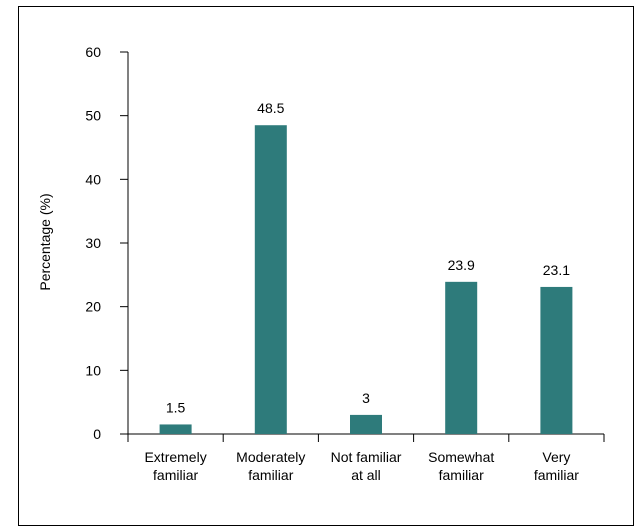  What do you see at coordinates (93, 52) in the screenshot?
I see `y-tick-label: 60` at bounding box center [93, 52].